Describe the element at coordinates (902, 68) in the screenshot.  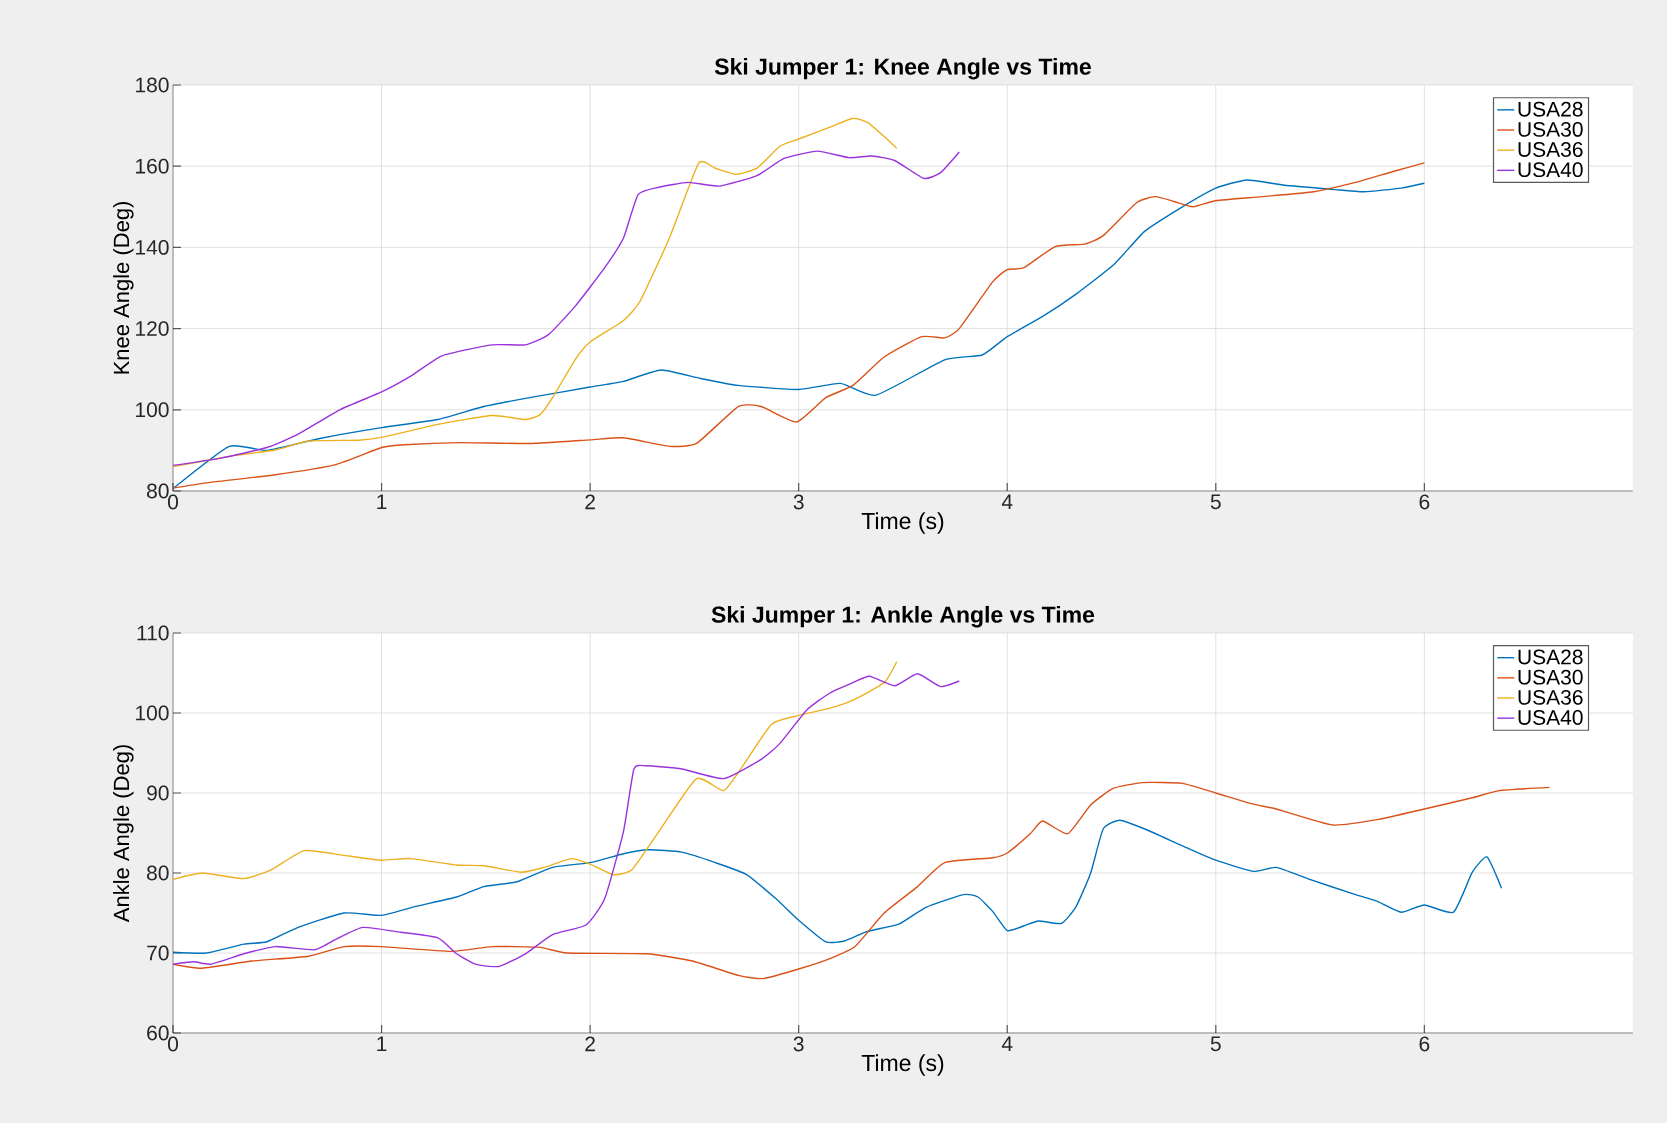
I see `chart-title: Ski Jumper 1: Knee Angle vs Time` at that location.